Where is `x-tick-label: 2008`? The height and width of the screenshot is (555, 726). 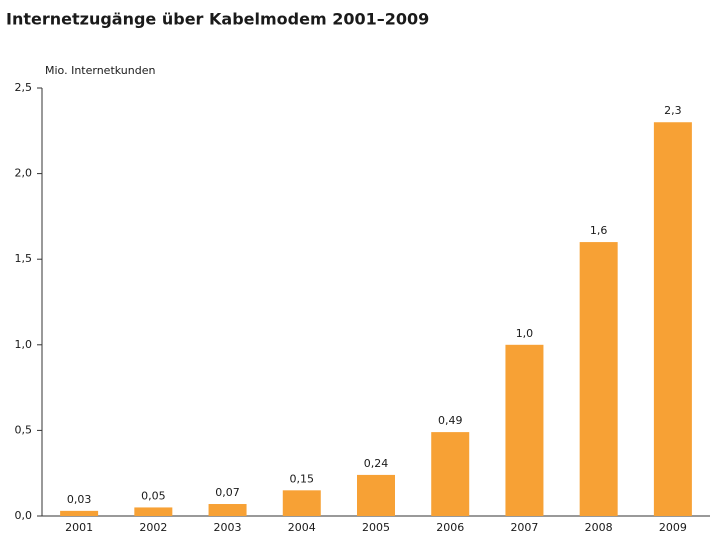 x-tick-label: 2008 is located at coordinates (599, 527).